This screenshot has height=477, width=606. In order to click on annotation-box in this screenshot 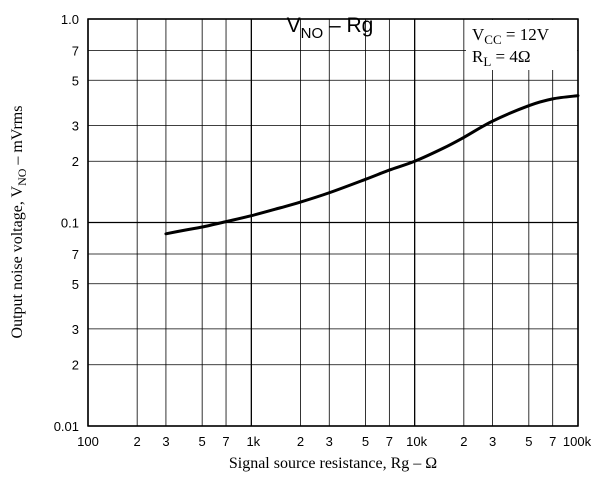, I will do `click(521, 45)`.